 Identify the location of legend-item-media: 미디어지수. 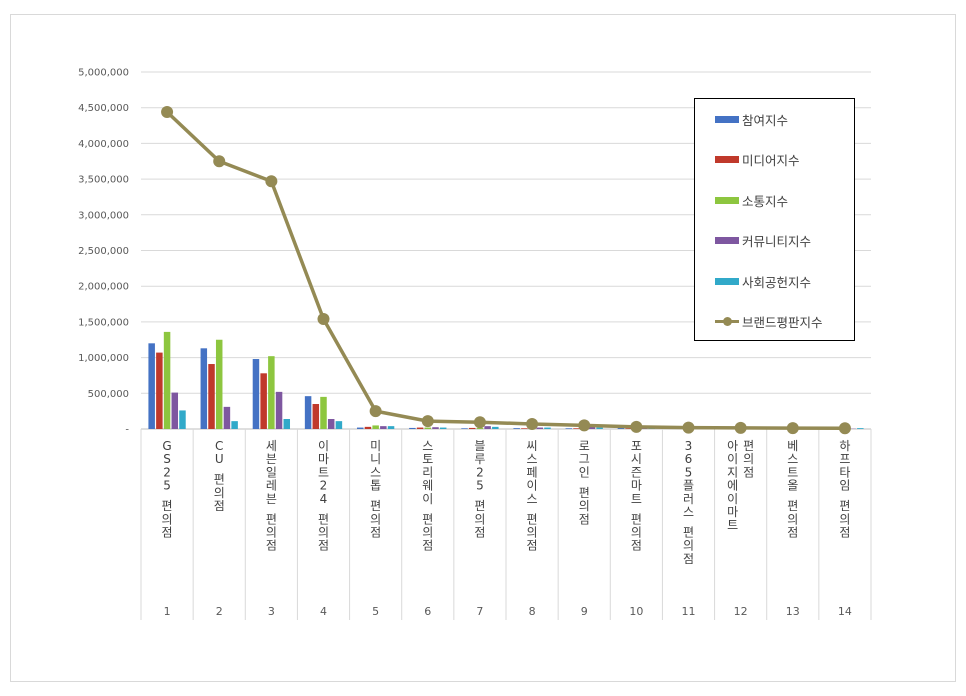
(757, 159).